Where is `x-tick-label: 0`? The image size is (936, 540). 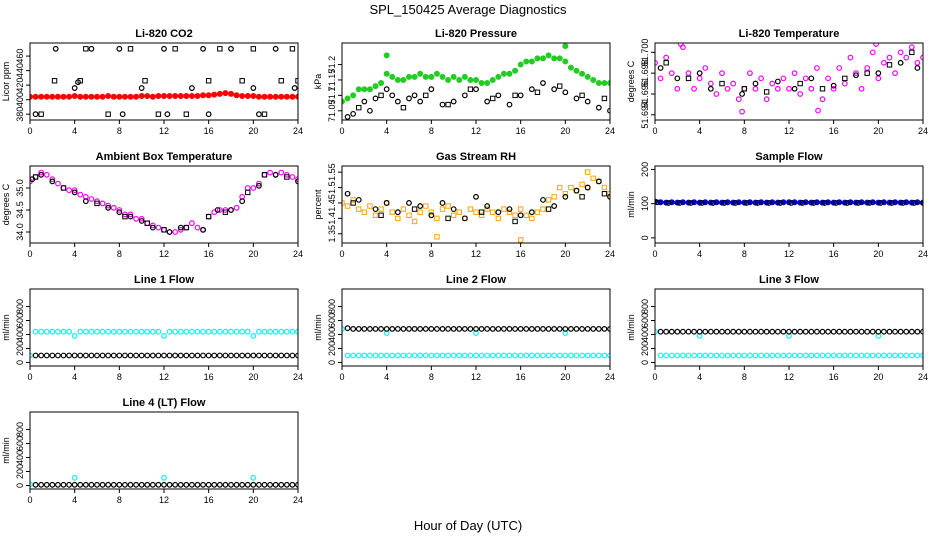
x-tick-label: 0 is located at coordinates (29, 254).